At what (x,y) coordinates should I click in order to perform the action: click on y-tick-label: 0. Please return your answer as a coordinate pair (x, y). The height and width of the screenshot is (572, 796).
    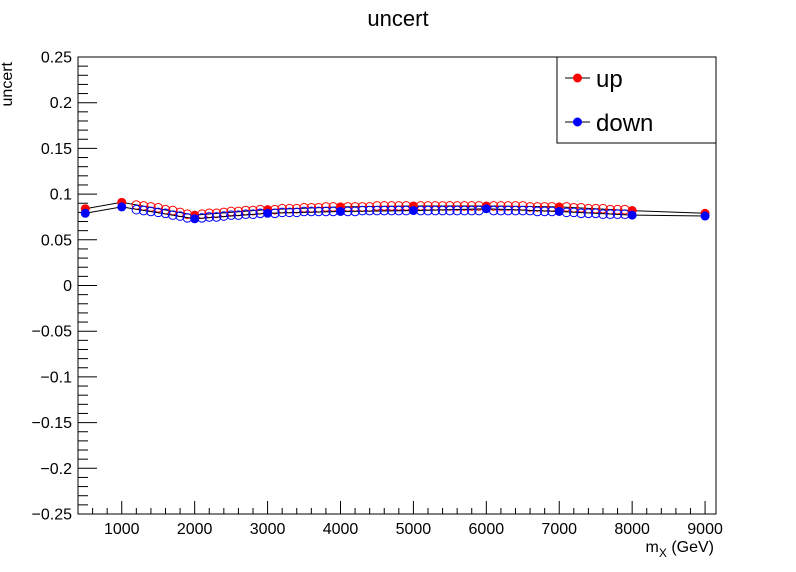
    Looking at the image, I should click on (67, 286).